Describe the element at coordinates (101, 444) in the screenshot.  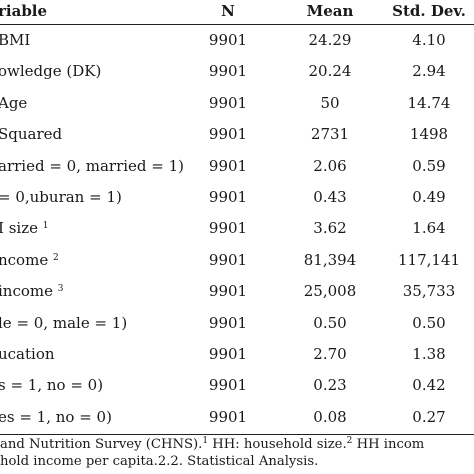
I see `footnote-text-a: and Nutrition Survey (CHNS).` at that location.